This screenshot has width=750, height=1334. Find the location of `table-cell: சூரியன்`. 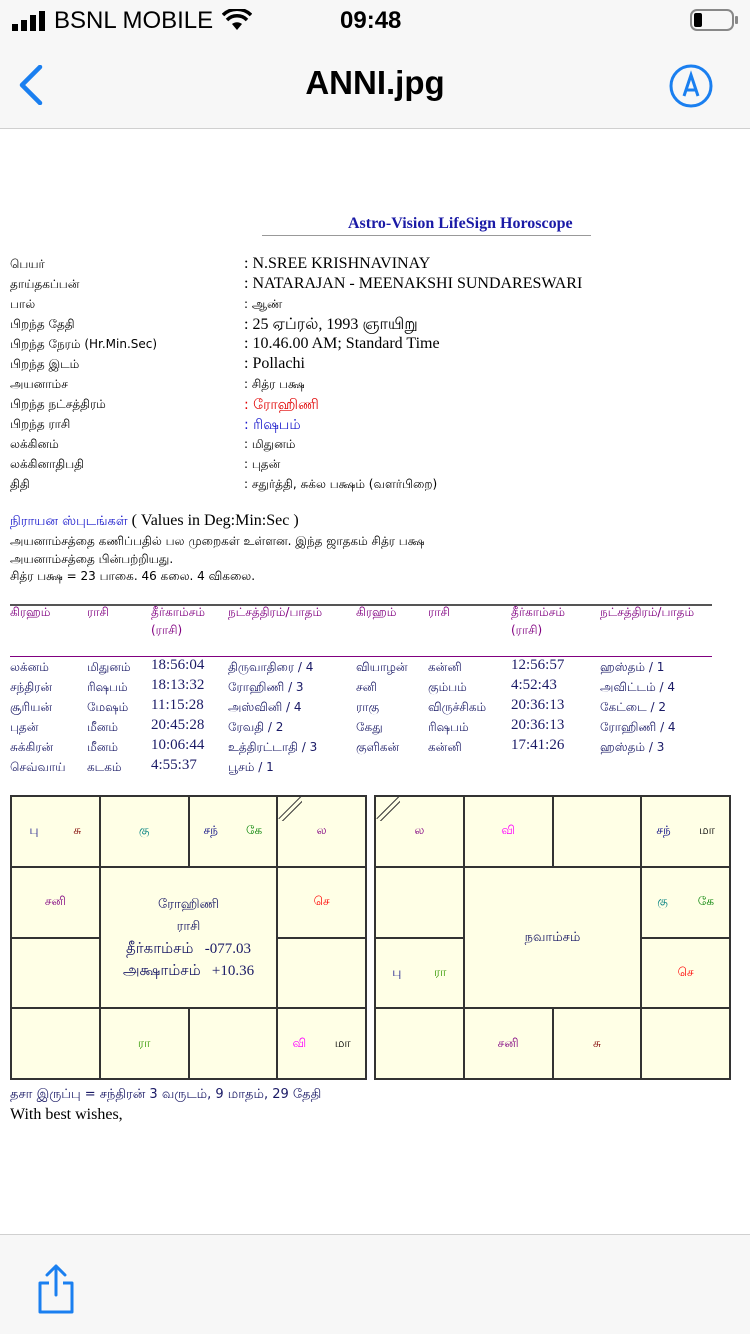

table-cell: சூரியன் is located at coordinates (31, 707).